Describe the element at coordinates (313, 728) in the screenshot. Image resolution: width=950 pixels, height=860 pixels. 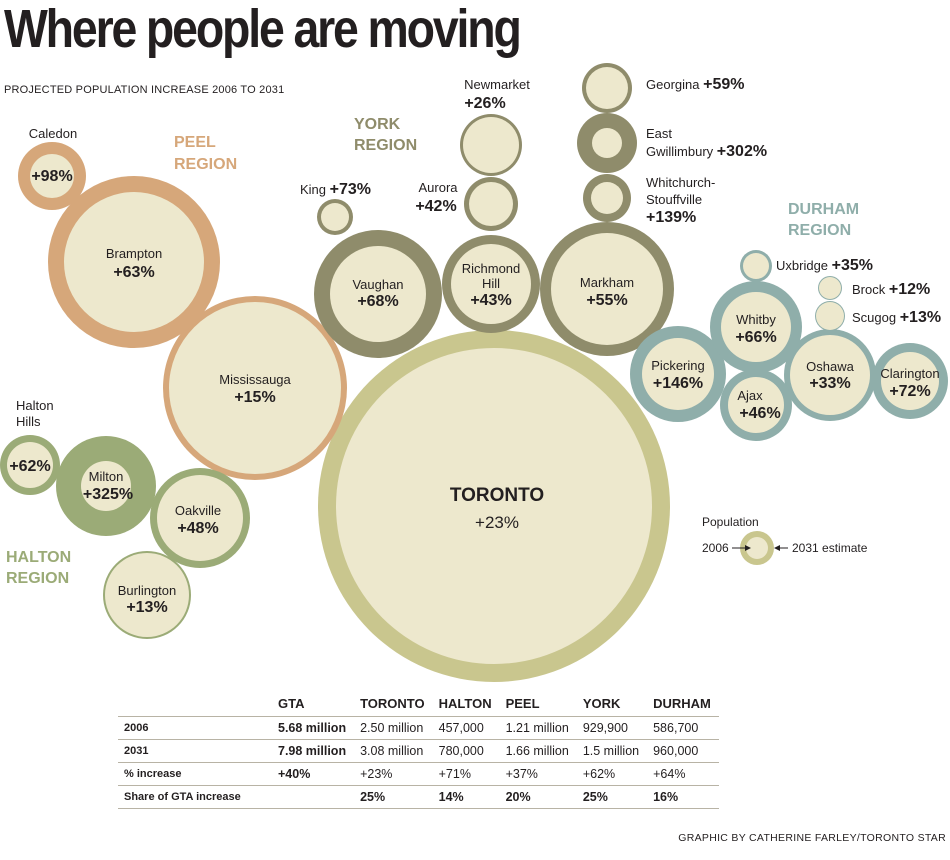
I see `table-cell: 5.68 million` at that location.